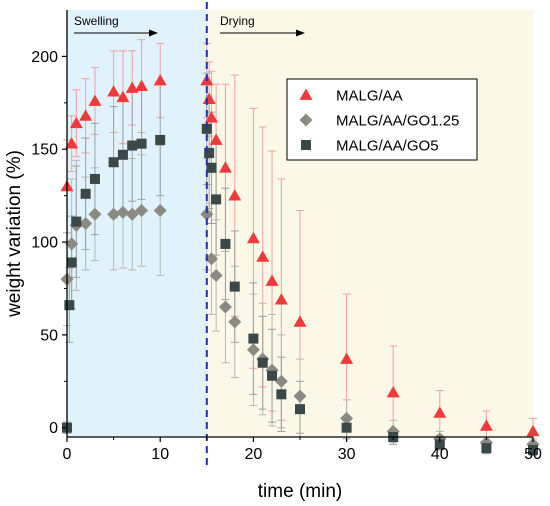  Describe the element at coordinates (237, 21) in the screenshot. I see `phase-label-drying: Drying` at that location.